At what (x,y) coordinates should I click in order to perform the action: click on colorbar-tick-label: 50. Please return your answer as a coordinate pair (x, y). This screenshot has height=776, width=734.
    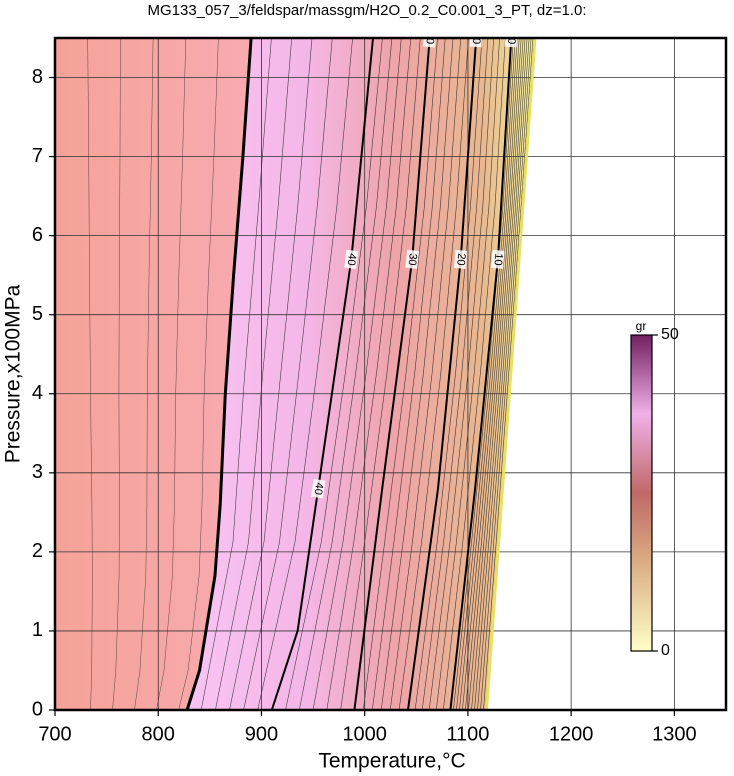
    Looking at the image, I should click on (670, 334).